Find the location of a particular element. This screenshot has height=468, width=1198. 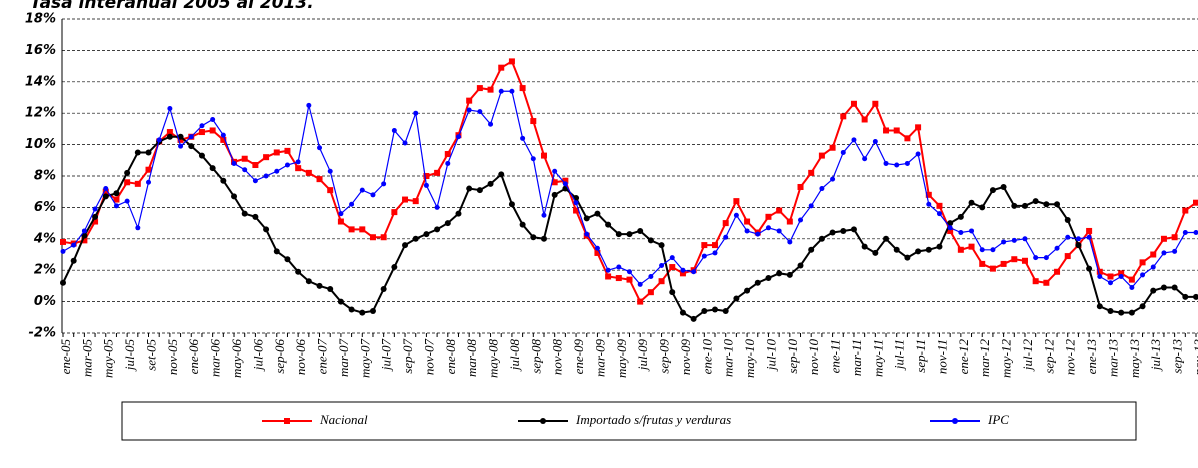

x-tick-label: nov-07 is located at coordinates (428, 357).